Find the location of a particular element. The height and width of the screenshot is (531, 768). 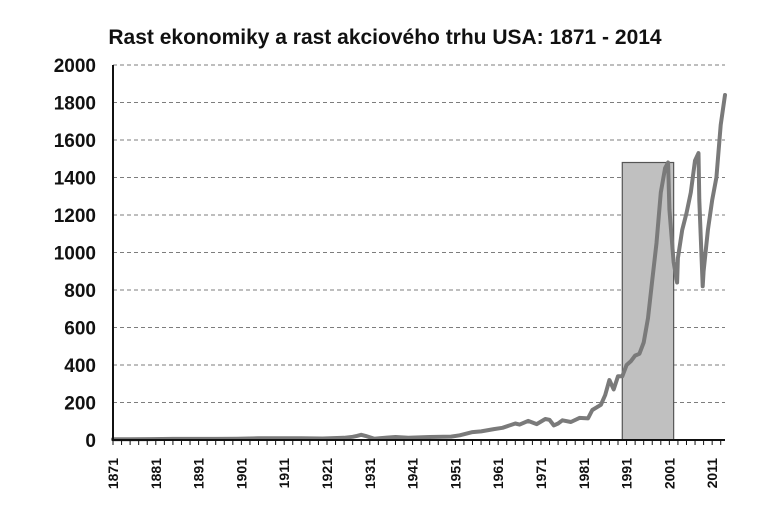

x-tick-label-1891: 1891 is located at coordinates (199, 473).